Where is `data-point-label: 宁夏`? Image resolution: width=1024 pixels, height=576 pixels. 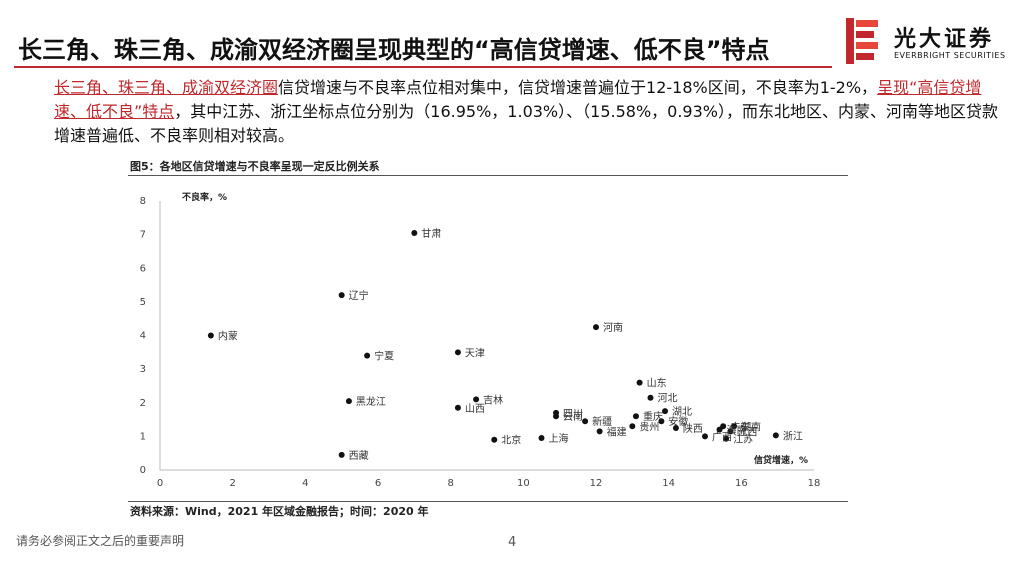 data-point-label: 宁夏 is located at coordinates (384, 356).